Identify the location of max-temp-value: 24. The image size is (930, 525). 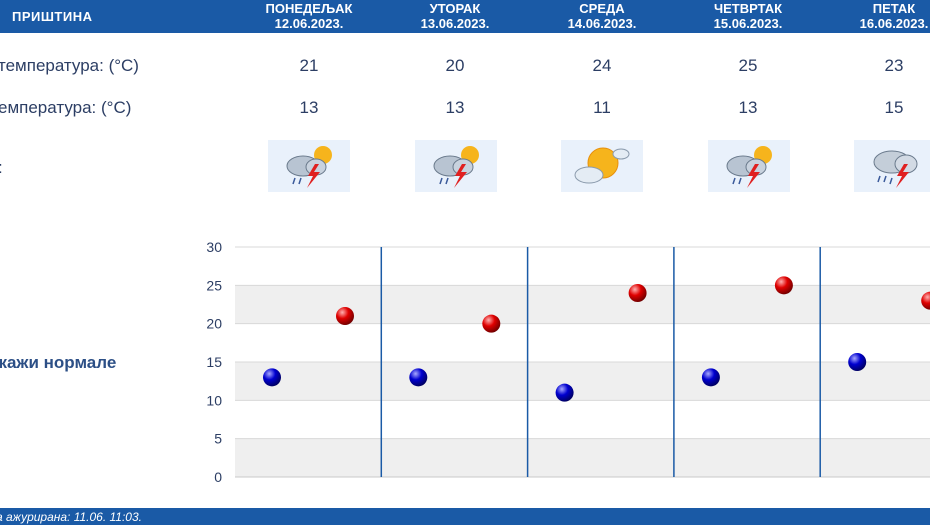
(602, 65).